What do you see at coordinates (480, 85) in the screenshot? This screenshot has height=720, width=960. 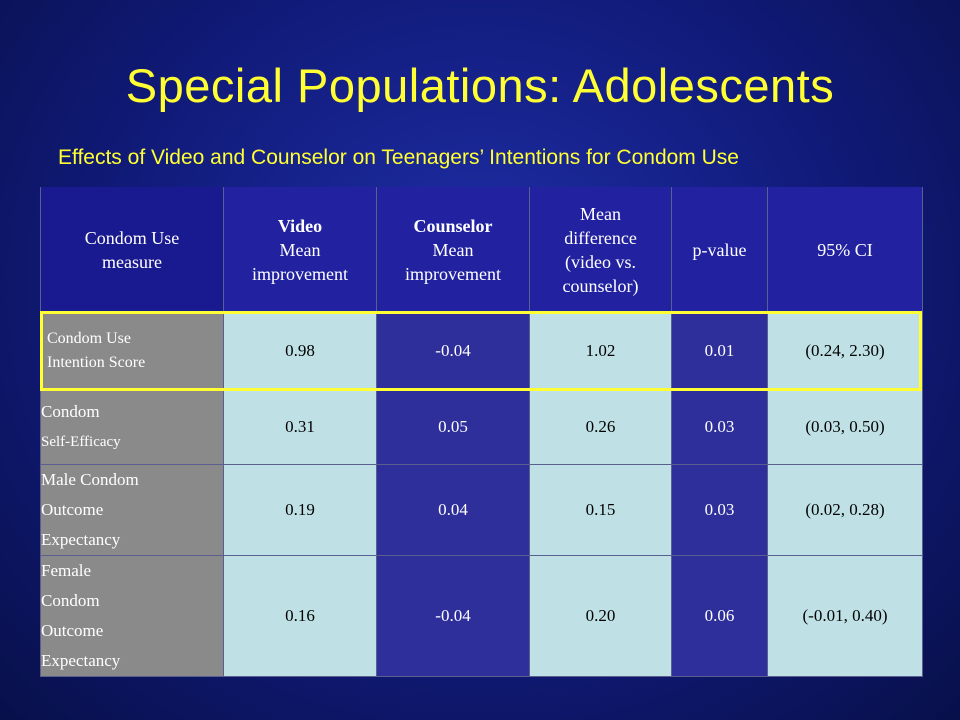 I see `slide-title: Special Populations: Adolescents` at bounding box center [480, 85].